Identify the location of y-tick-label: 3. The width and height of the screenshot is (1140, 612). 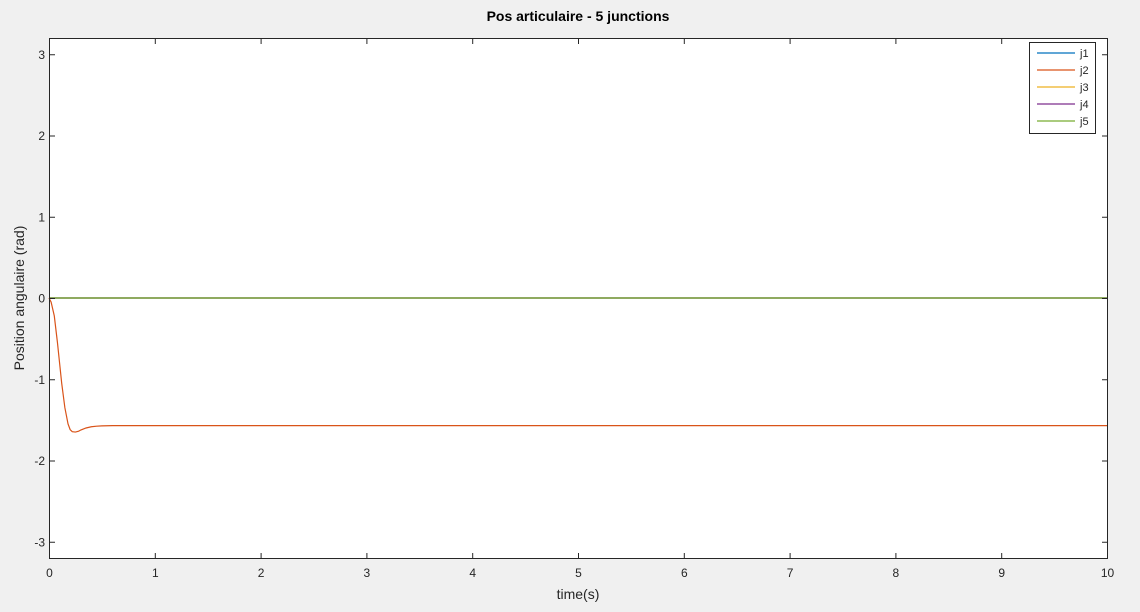
(41, 55).